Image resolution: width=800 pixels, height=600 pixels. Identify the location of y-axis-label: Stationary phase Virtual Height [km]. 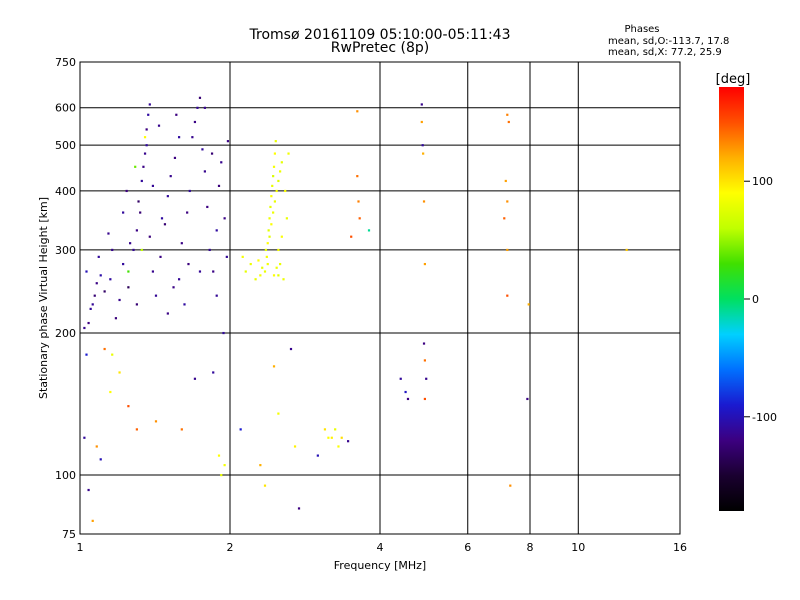
(43, 298).